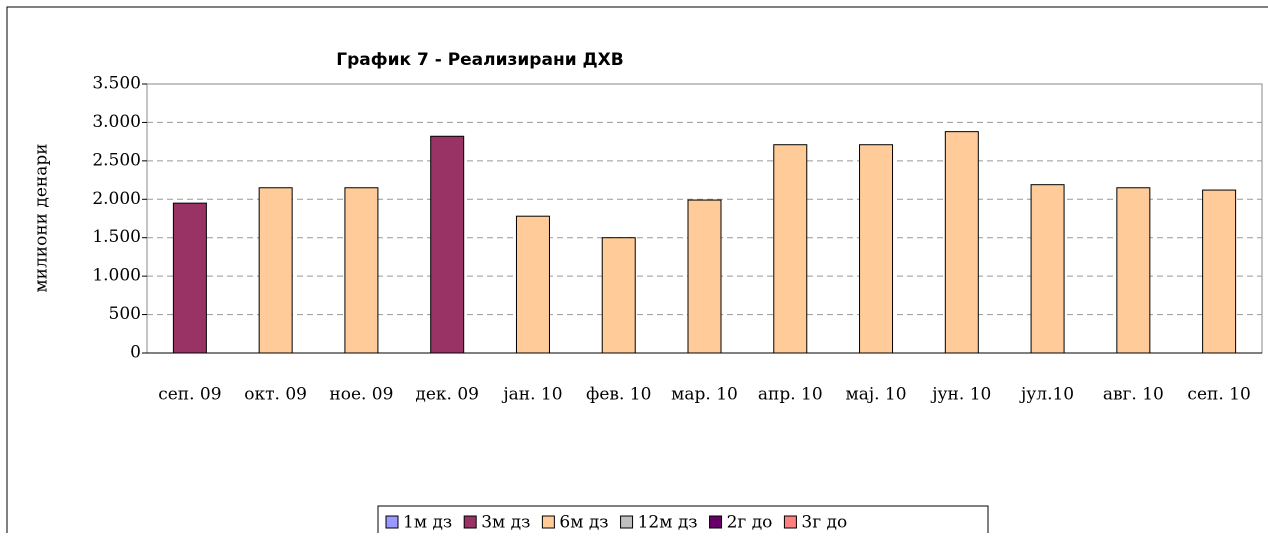 This screenshot has width=1268, height=537. I want to click on legend-label: 3г до, so click(824, 523).